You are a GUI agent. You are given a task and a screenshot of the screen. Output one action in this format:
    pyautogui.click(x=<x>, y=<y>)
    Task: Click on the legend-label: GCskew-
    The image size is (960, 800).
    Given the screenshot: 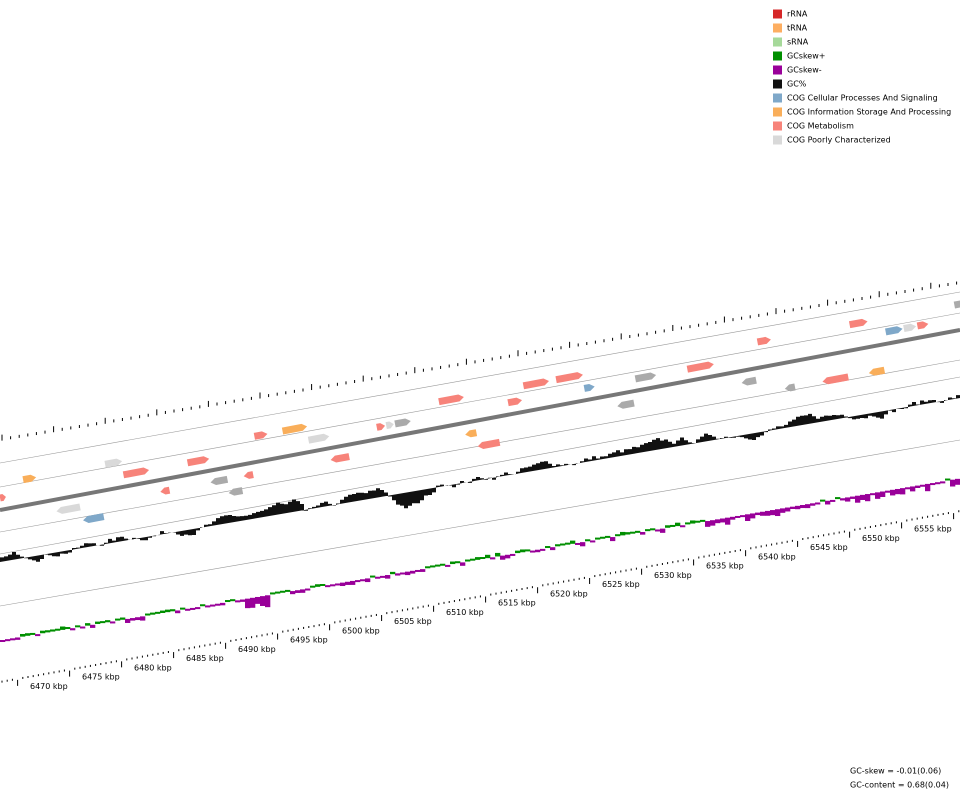 What is the action you would take?
    pyautogui.click(x=804, y=70)
    